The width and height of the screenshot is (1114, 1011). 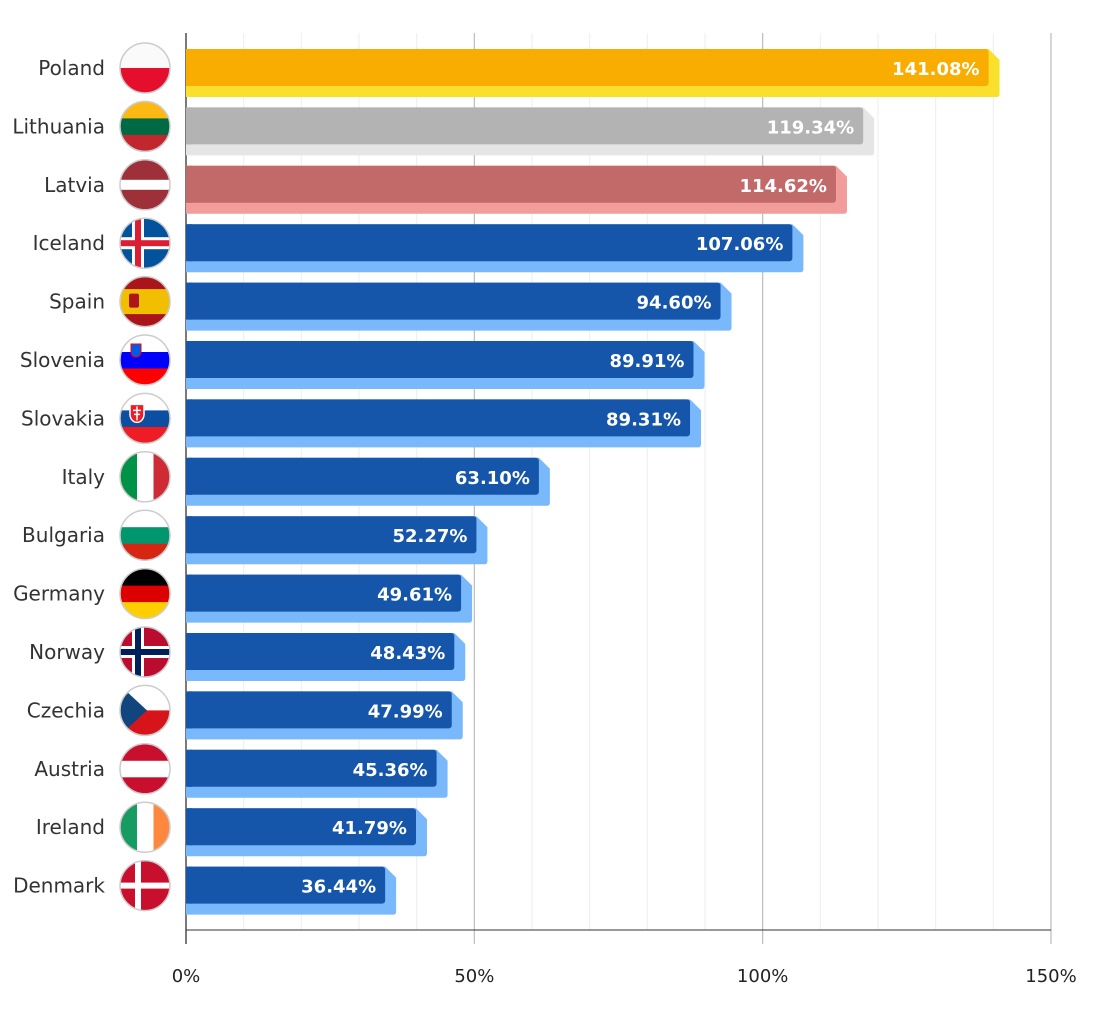 What do you see at coordinates (145, 593) in the screenshot?
I see `germany-flag-icon` at bounding box center [145, 593].